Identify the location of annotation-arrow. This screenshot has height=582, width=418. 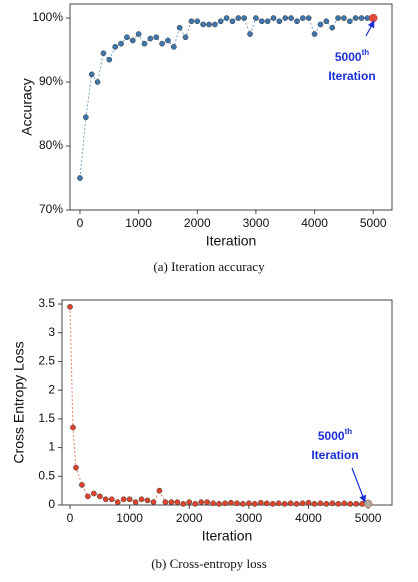
(359, 485).